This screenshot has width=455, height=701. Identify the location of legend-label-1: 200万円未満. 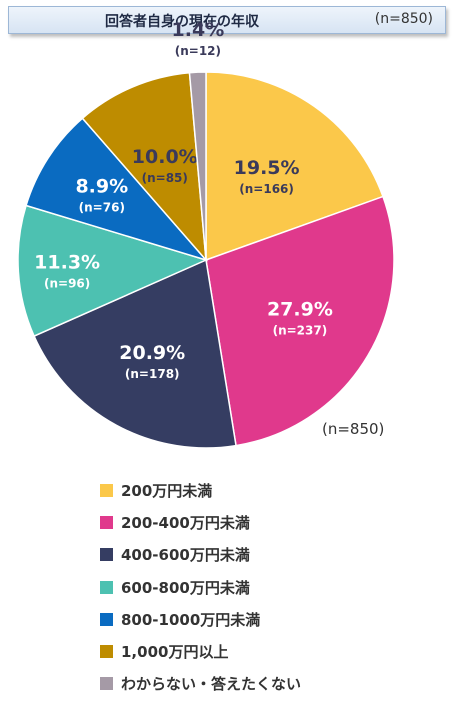
(167, 490).